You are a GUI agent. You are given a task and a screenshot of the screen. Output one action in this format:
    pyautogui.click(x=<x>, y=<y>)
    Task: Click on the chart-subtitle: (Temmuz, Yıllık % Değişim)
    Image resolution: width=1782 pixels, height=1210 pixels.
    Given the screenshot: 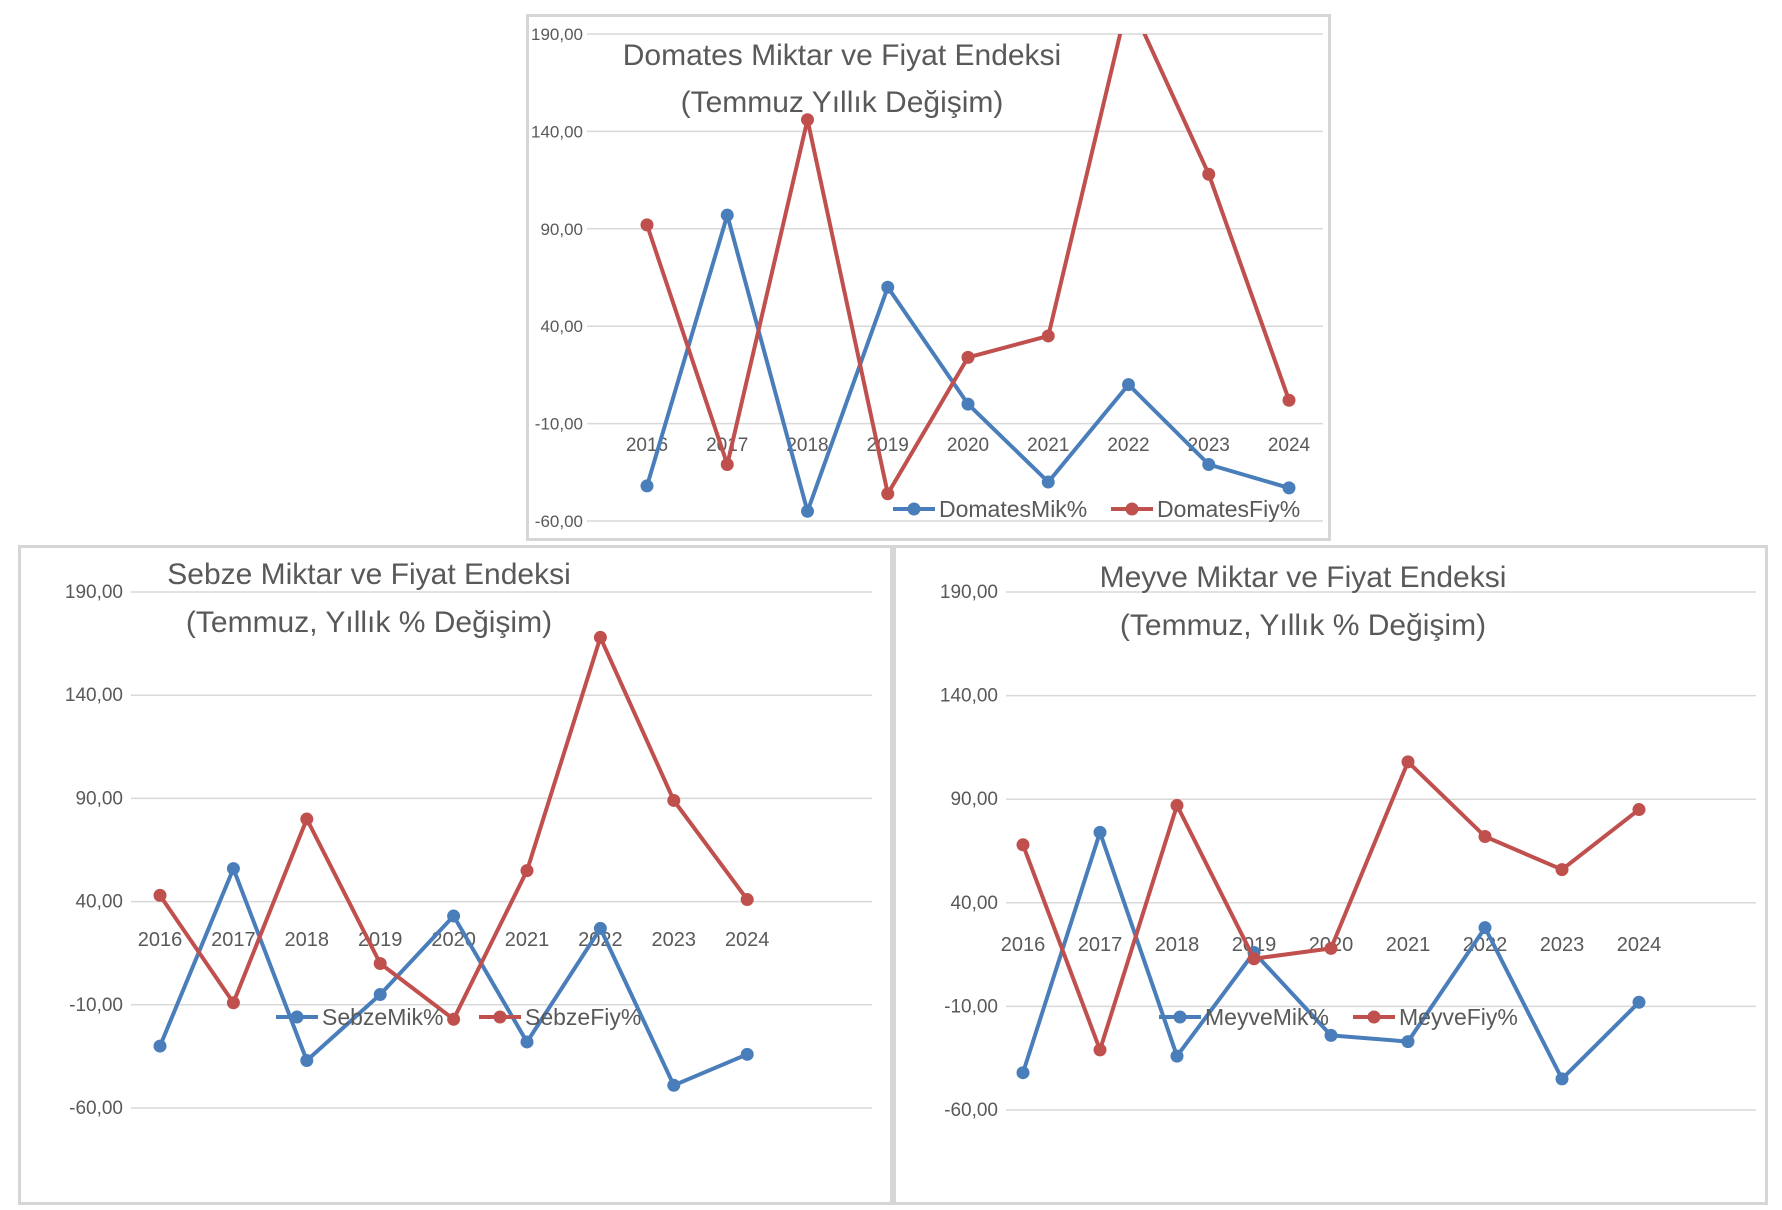 What is the action you would take?
    pyautogui.click(x=369, y=622)
    